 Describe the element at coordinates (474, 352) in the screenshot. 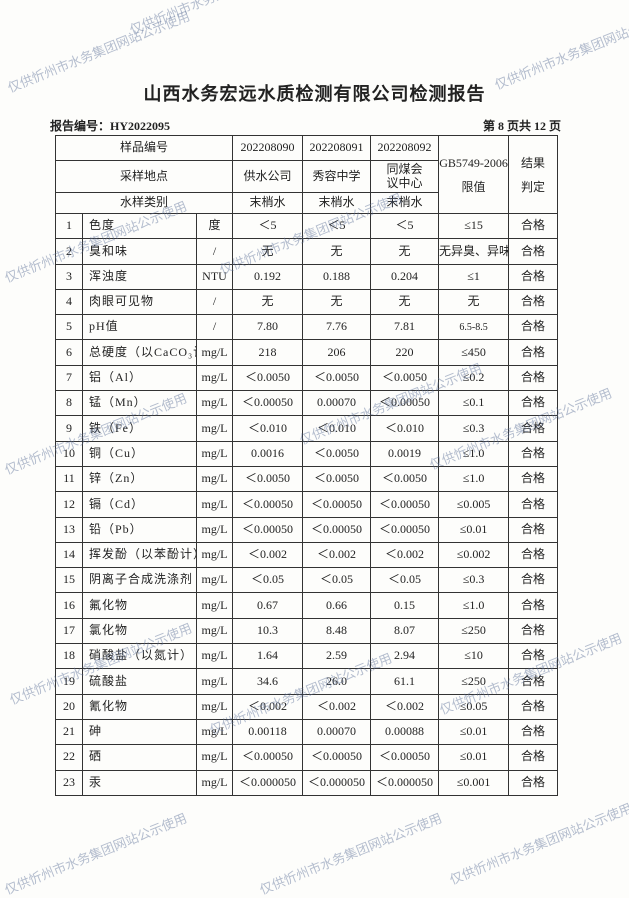

I see `limit: ≤450` at that location.